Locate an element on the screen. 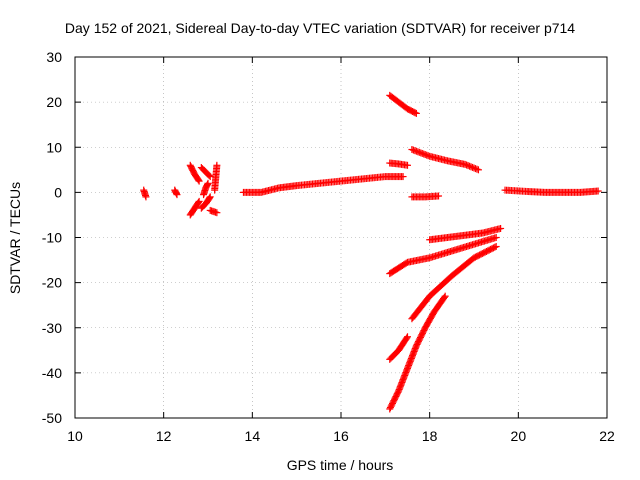  x-axis-label: GPS time / hours is located at coordinates (340, 465).